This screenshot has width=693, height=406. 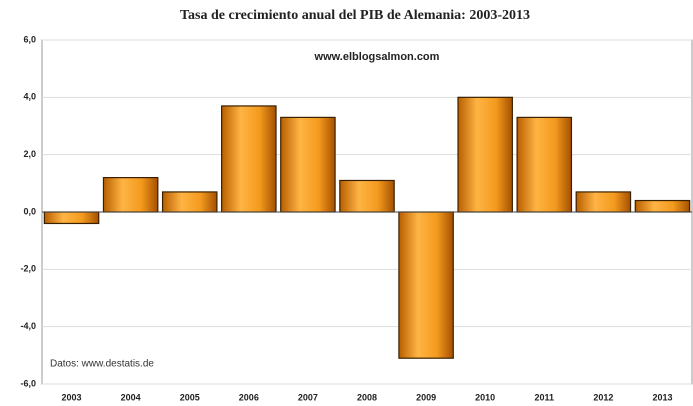 I want to click on y-tick-label: 2,0, so click(x=29, y=154).